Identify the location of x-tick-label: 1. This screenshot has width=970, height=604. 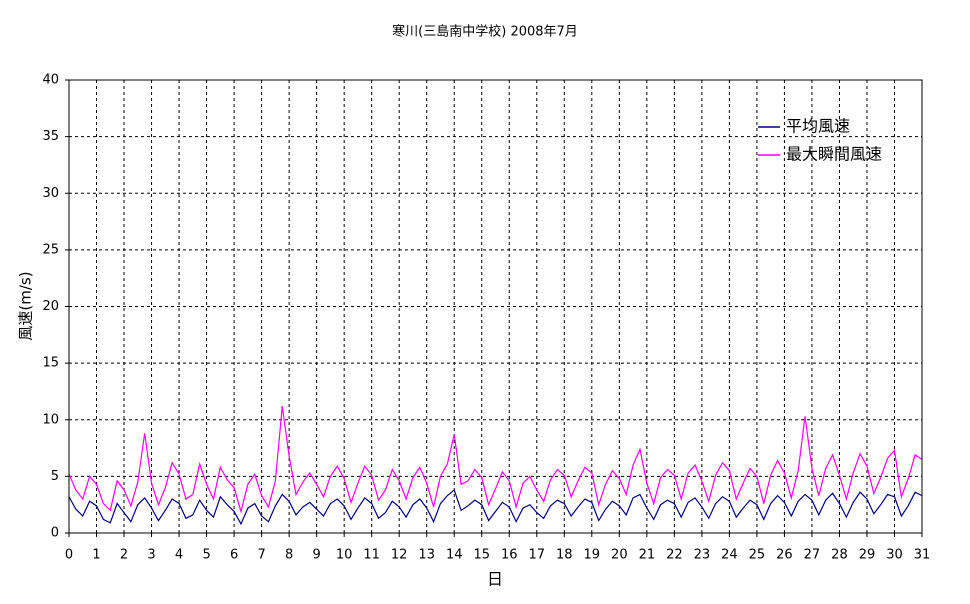
(96, 555).